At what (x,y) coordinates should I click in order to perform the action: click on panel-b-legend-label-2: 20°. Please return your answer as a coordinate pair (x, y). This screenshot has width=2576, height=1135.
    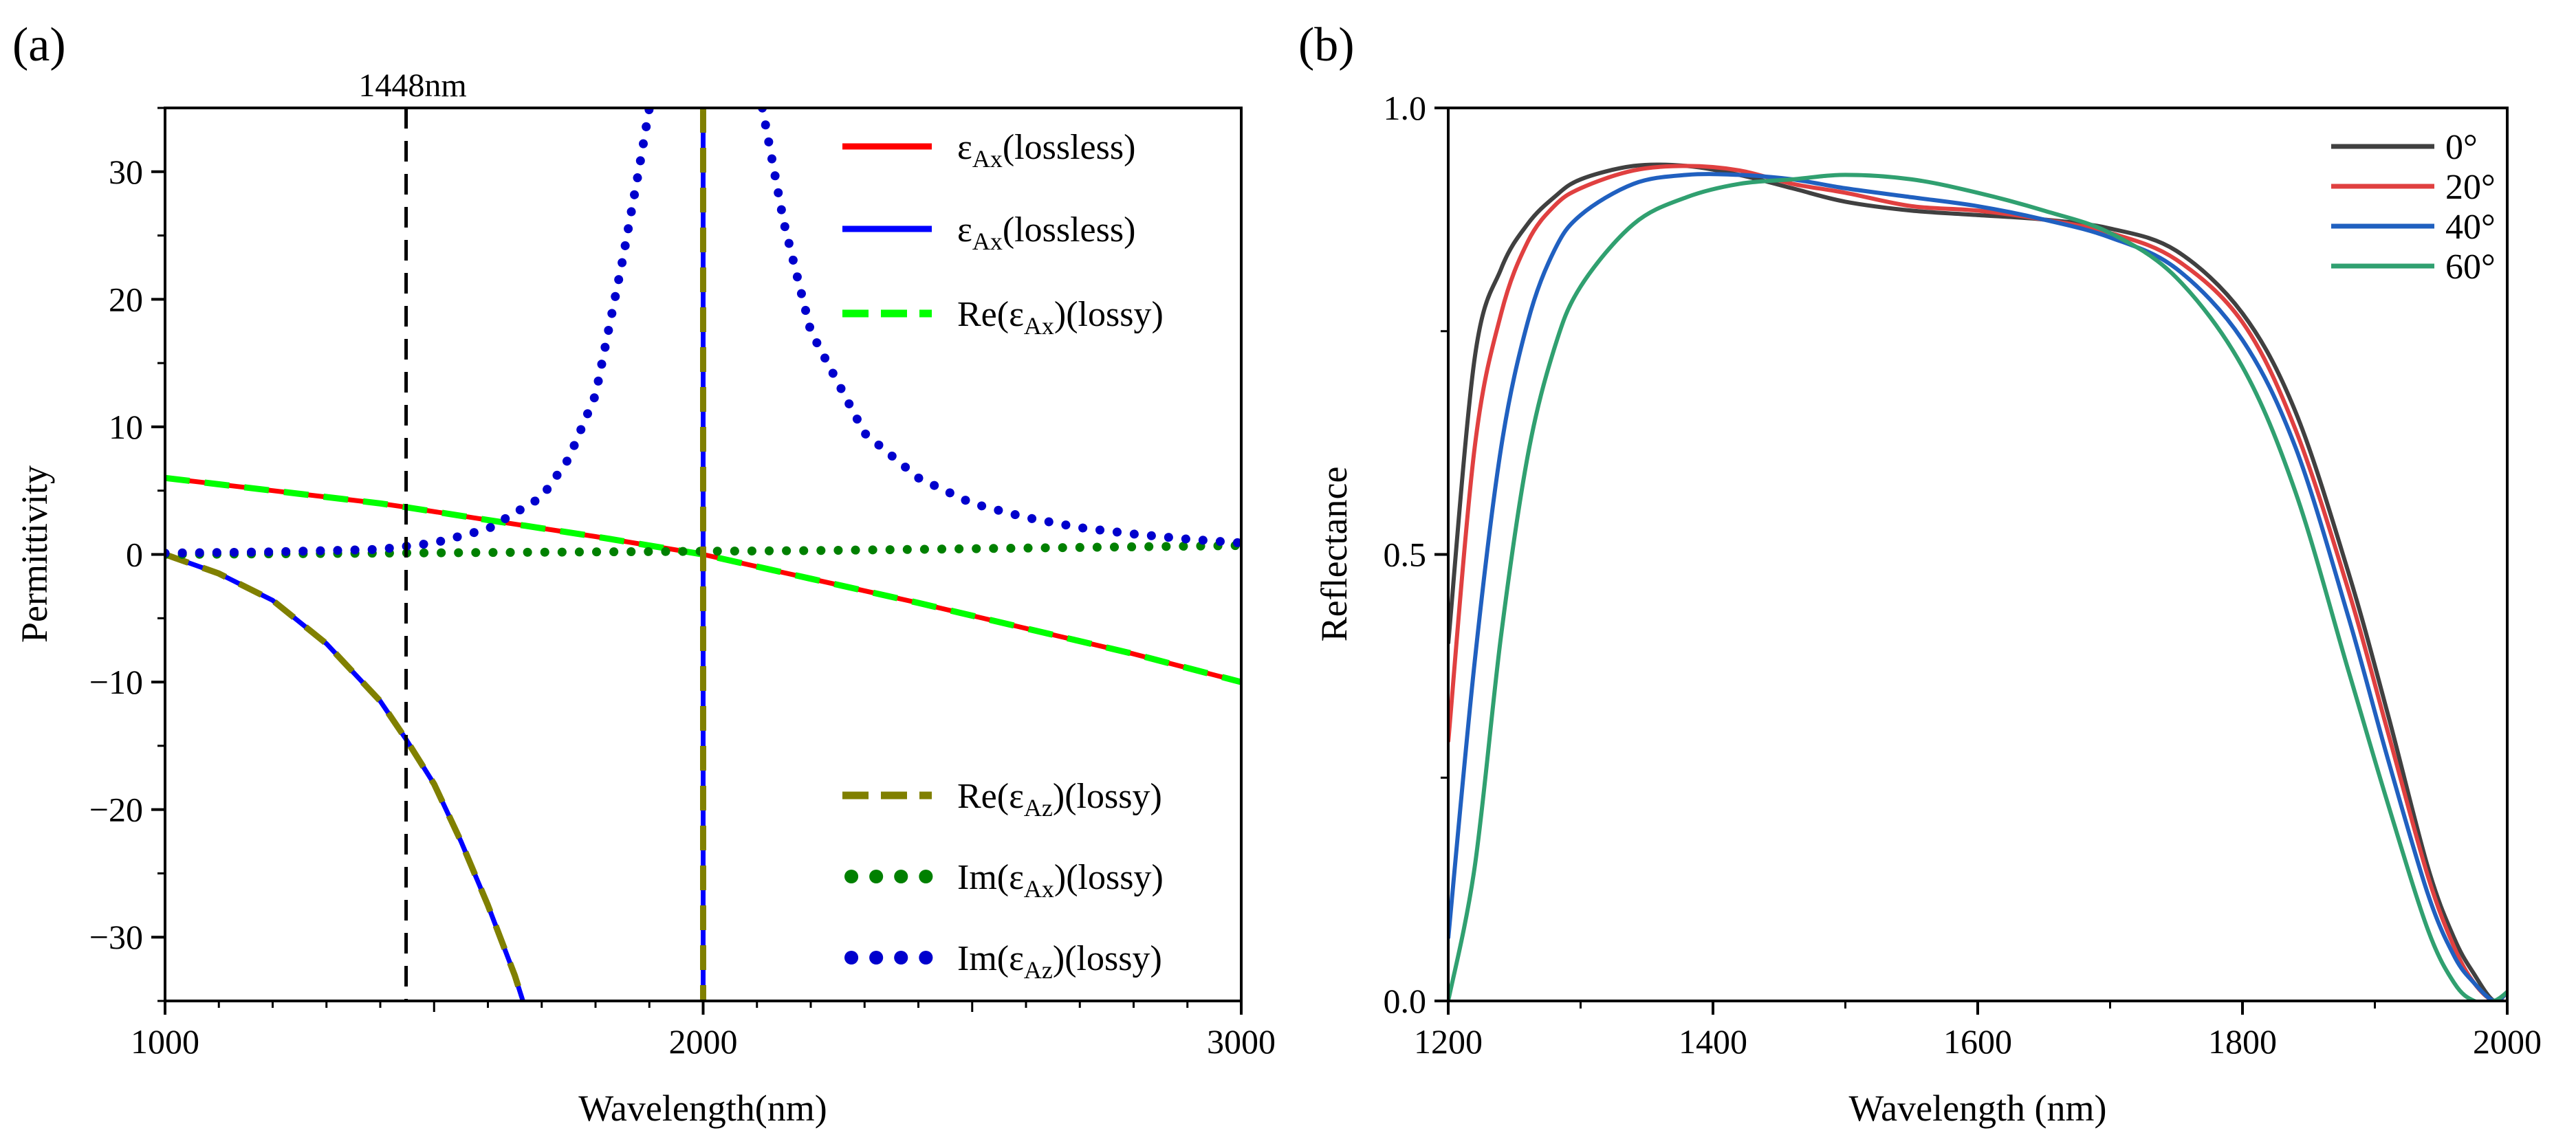
    Looking at the image, I should click on (2470, 188).